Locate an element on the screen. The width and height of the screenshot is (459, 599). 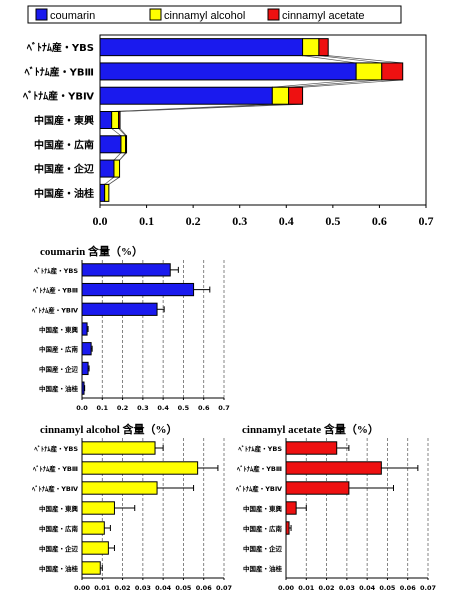
legend-label: cinnamyl acetate is located at coordinates (323, 16).